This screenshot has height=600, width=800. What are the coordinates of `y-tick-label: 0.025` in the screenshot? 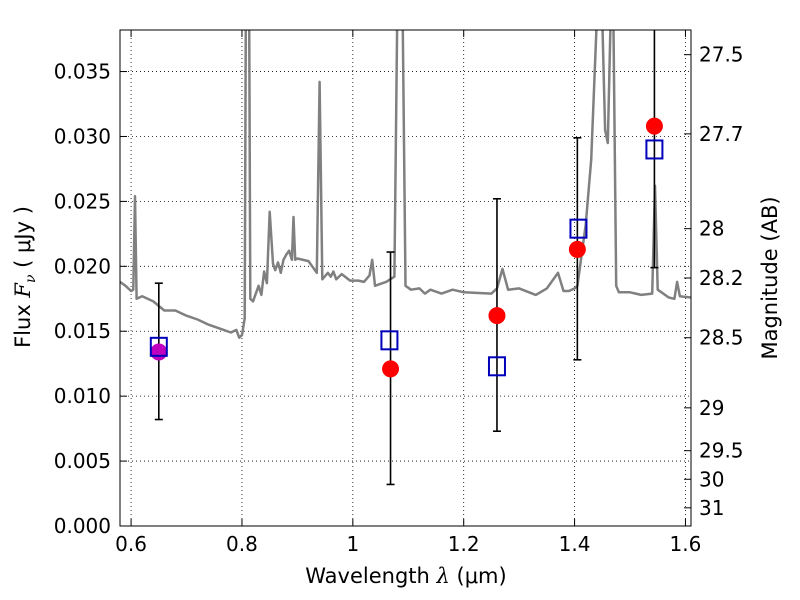 It's located at (82, 201).